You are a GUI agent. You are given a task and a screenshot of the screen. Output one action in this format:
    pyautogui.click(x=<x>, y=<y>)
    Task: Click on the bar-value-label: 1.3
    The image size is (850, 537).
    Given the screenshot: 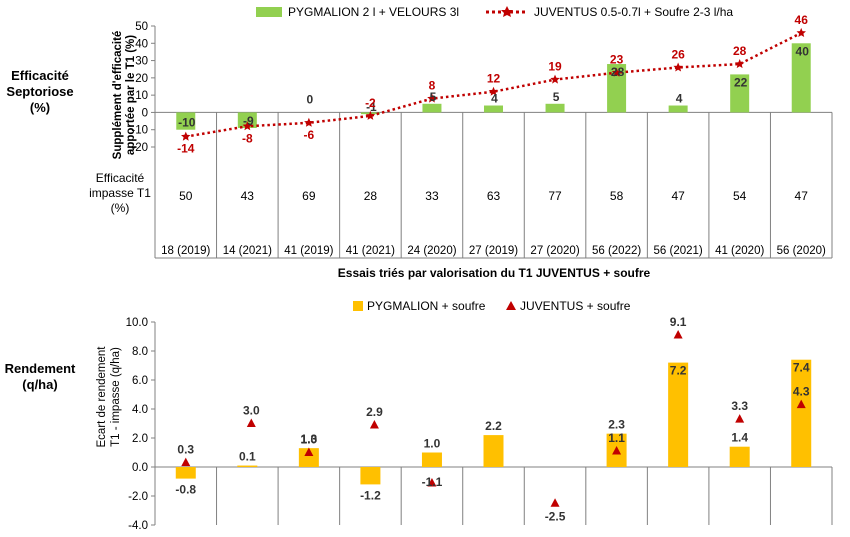 What is the action you would take?
    pyautogui.click(x=309, y=439)
    